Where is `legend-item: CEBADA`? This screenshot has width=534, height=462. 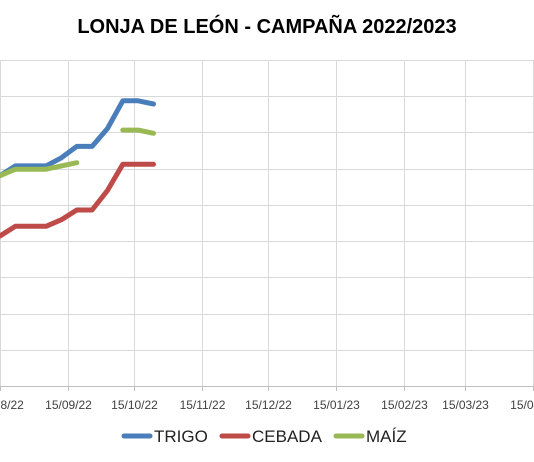 legend-item: CEBADA is located at coordinates (271, 436).